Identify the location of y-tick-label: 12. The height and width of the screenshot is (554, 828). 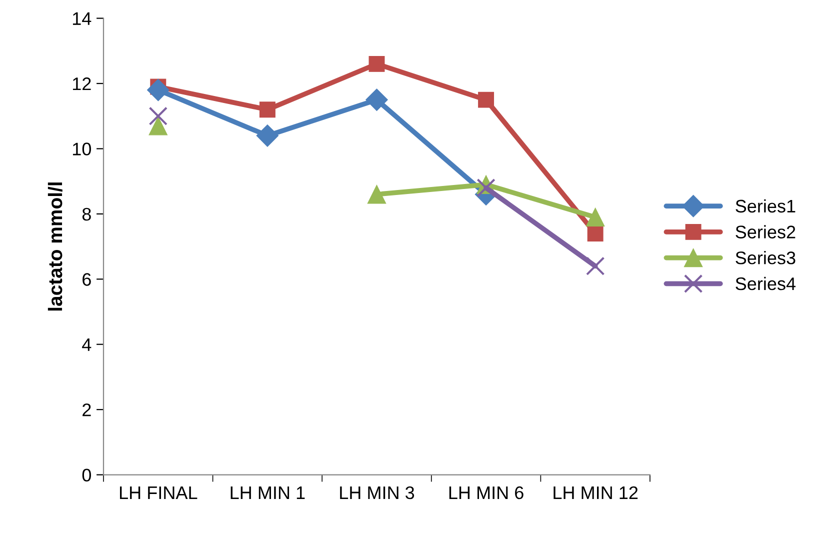
(81, 83).